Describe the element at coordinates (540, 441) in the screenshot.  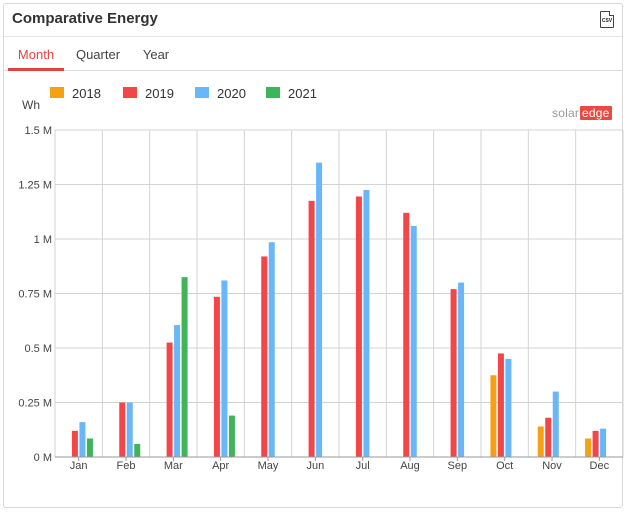
I see `bar-2018-nov` at that location.